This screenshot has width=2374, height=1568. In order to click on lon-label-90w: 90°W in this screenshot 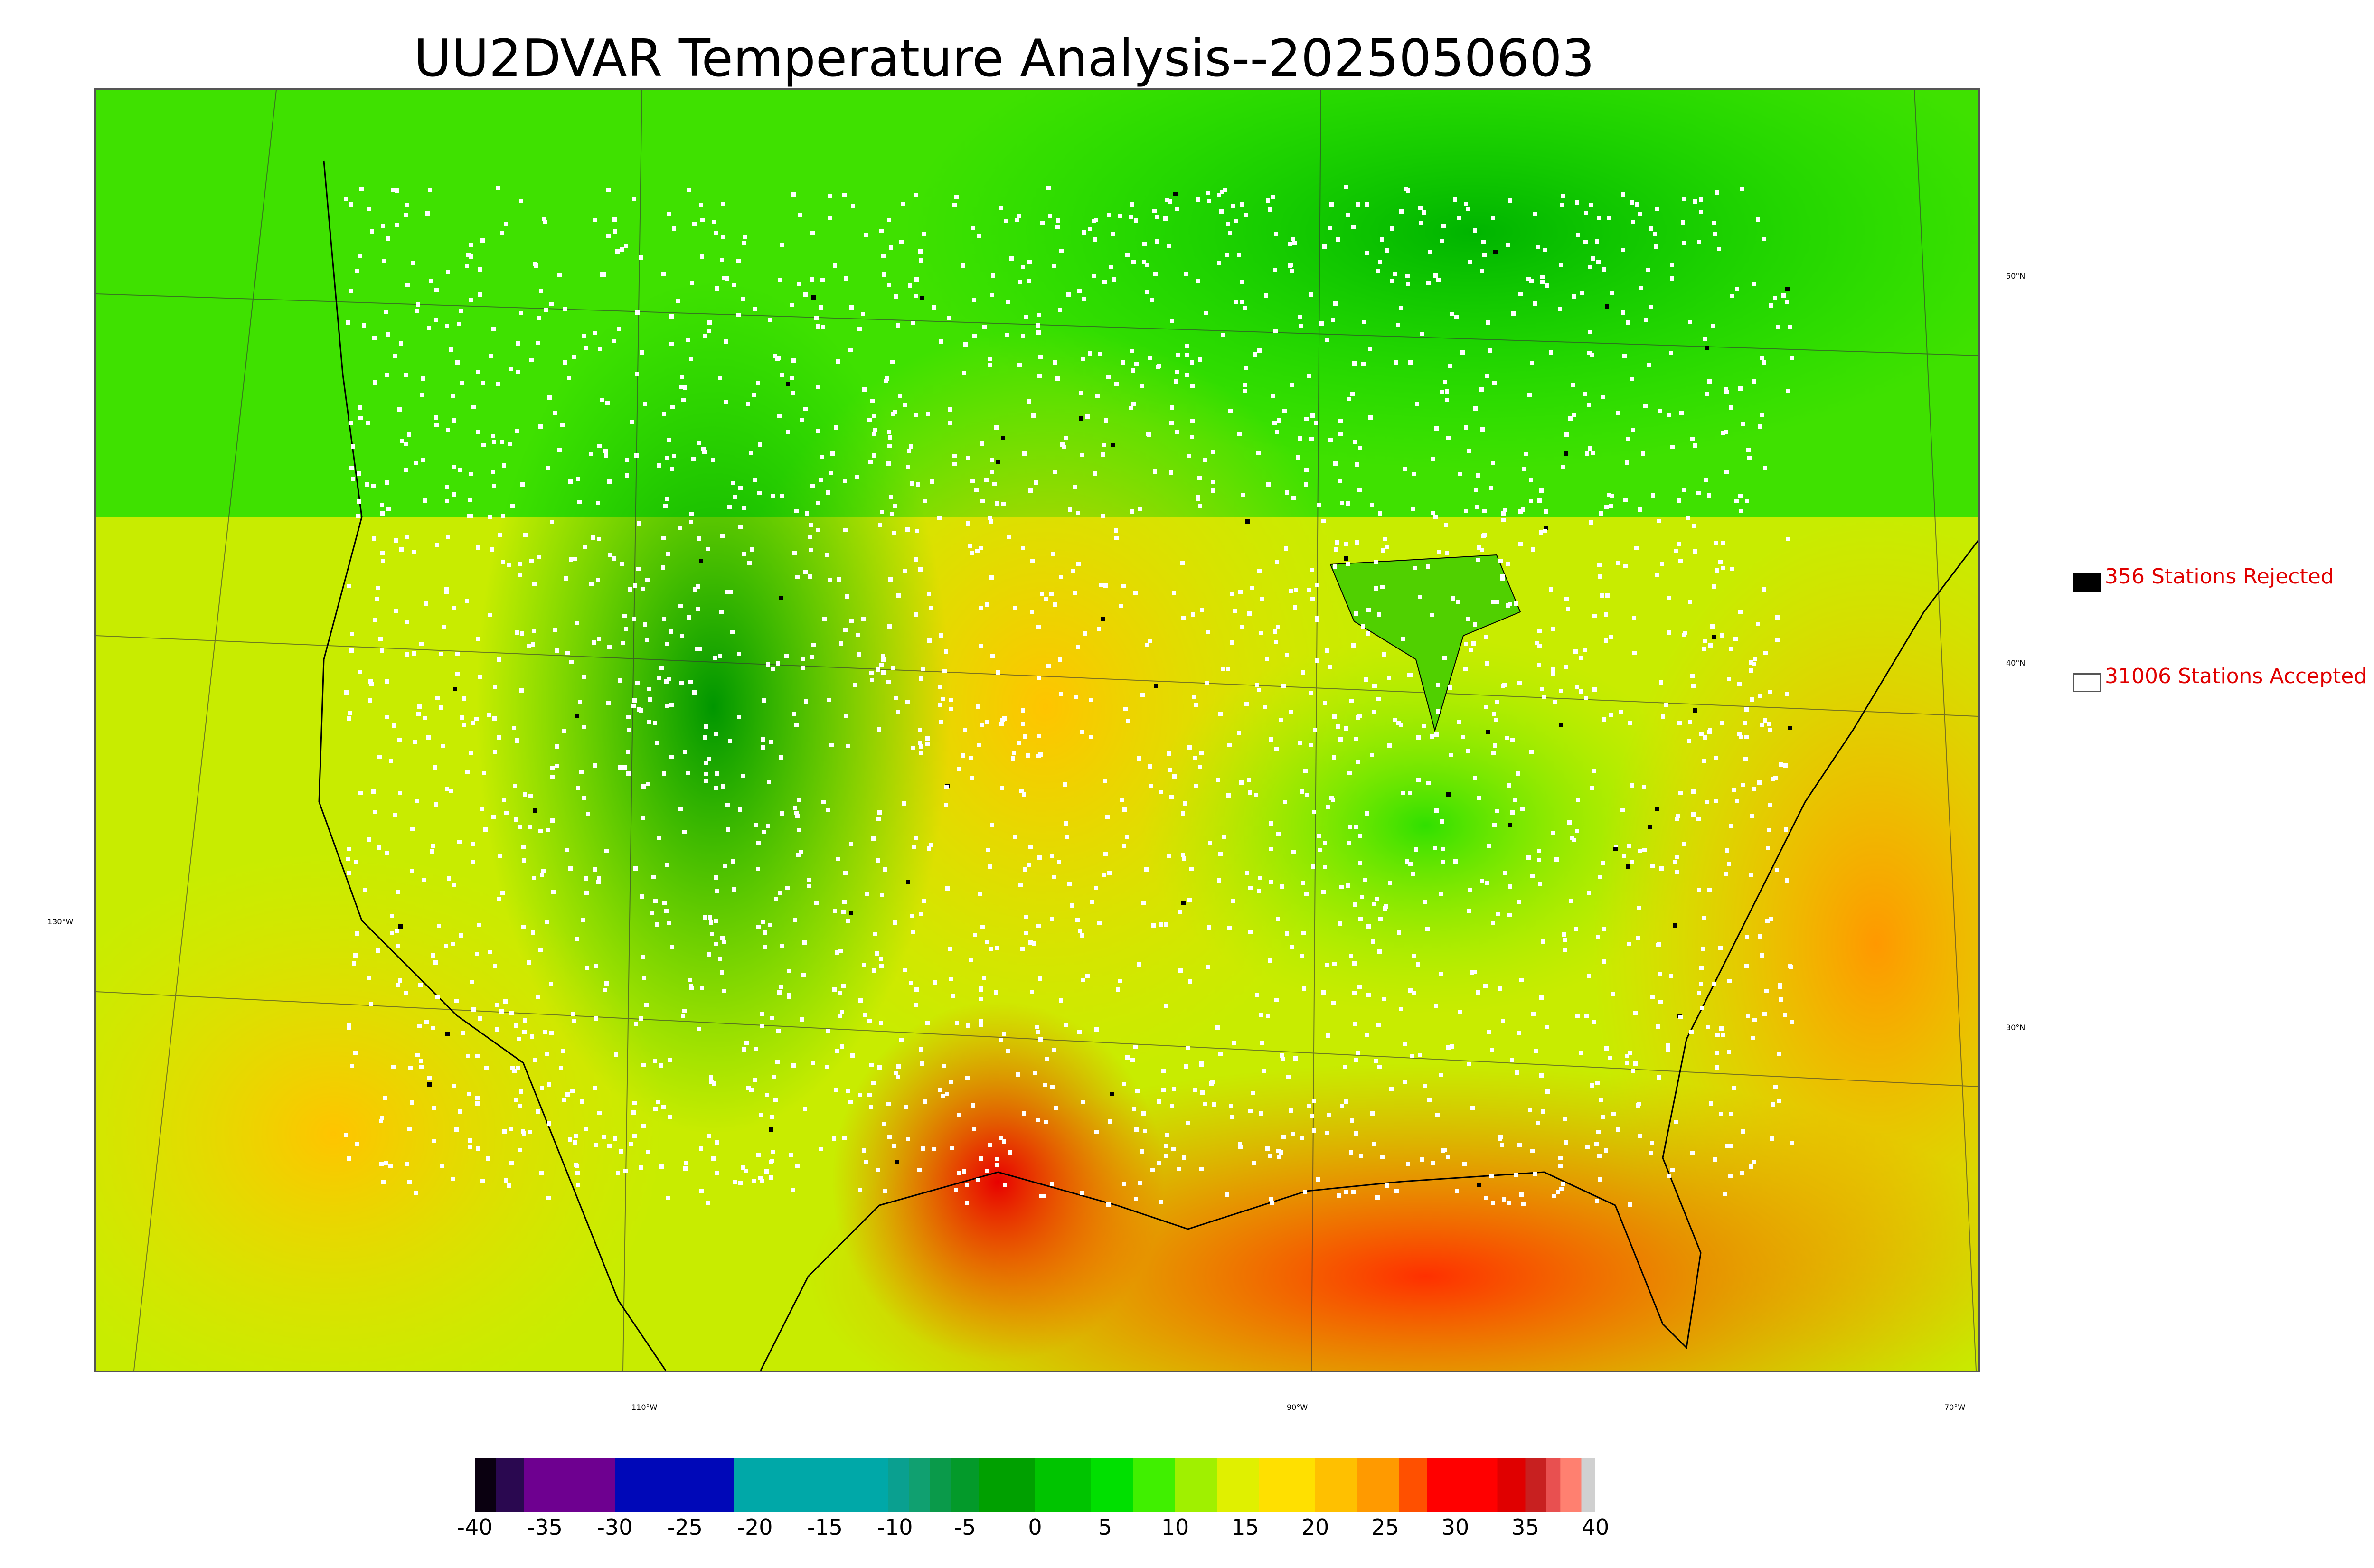, I will do `click(1297, 1407)`.